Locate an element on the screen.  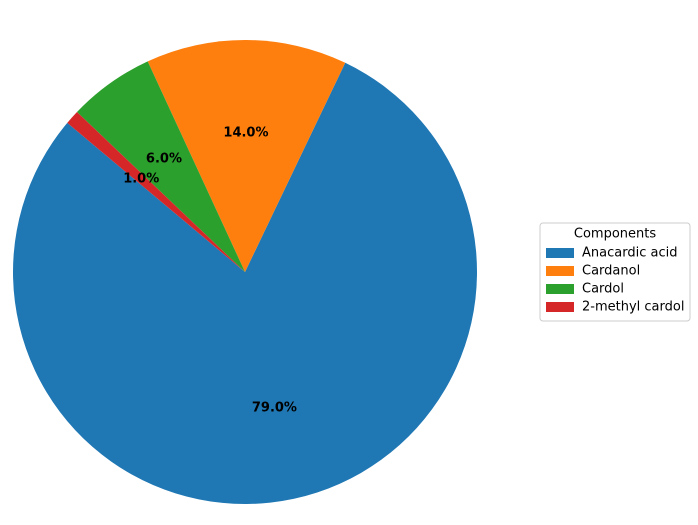
legend-label: Anacardic acid is located at coordinates (629, 253).